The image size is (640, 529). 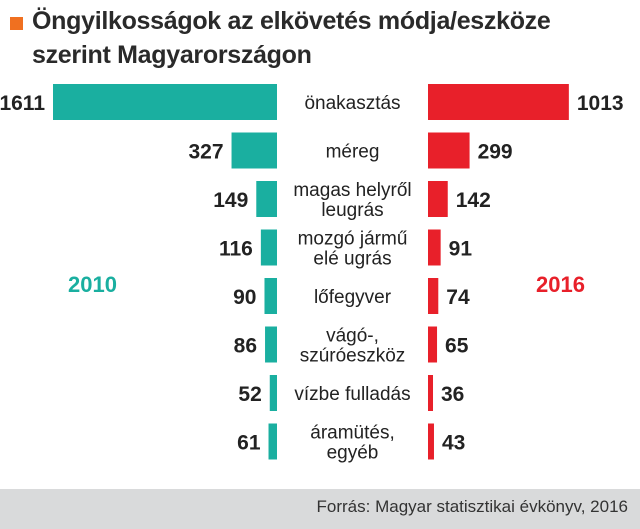 I want to click on value-label-2016: 65, so click(x=457, y=346).